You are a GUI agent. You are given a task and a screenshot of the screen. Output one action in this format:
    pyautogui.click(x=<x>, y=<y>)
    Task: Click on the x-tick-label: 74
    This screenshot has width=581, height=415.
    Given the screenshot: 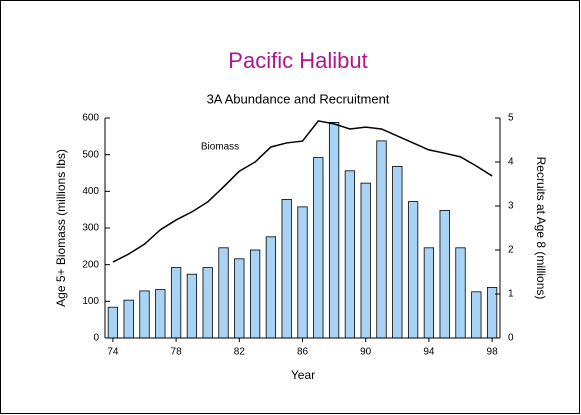 What is the action you would take?
    pyautogui.click(x=113, y=352)
    